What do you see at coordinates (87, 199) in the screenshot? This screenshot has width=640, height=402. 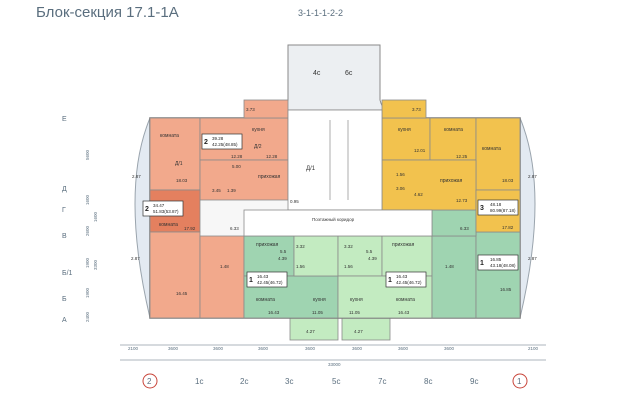 I see `left-dim-2: 1600` at bounding box center [87, 199].